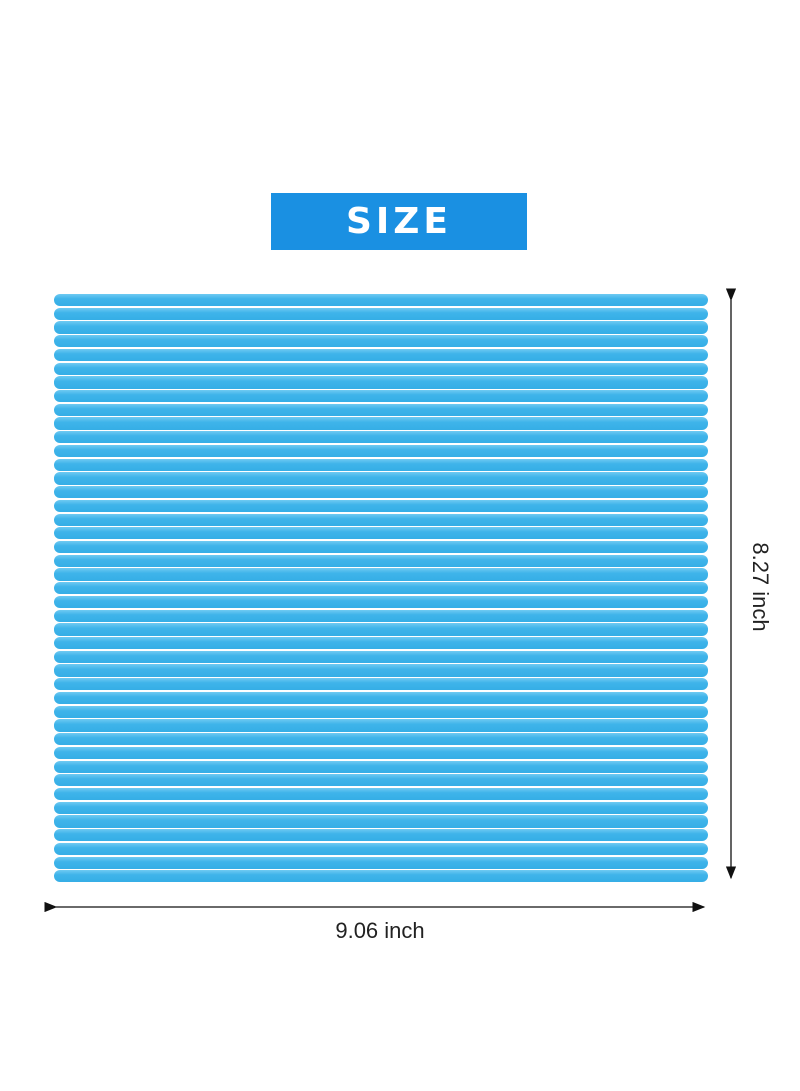  Describe the element at coordinates (380, 930) in the screenshot. I see `width-label: 9.06 inch` at that location.